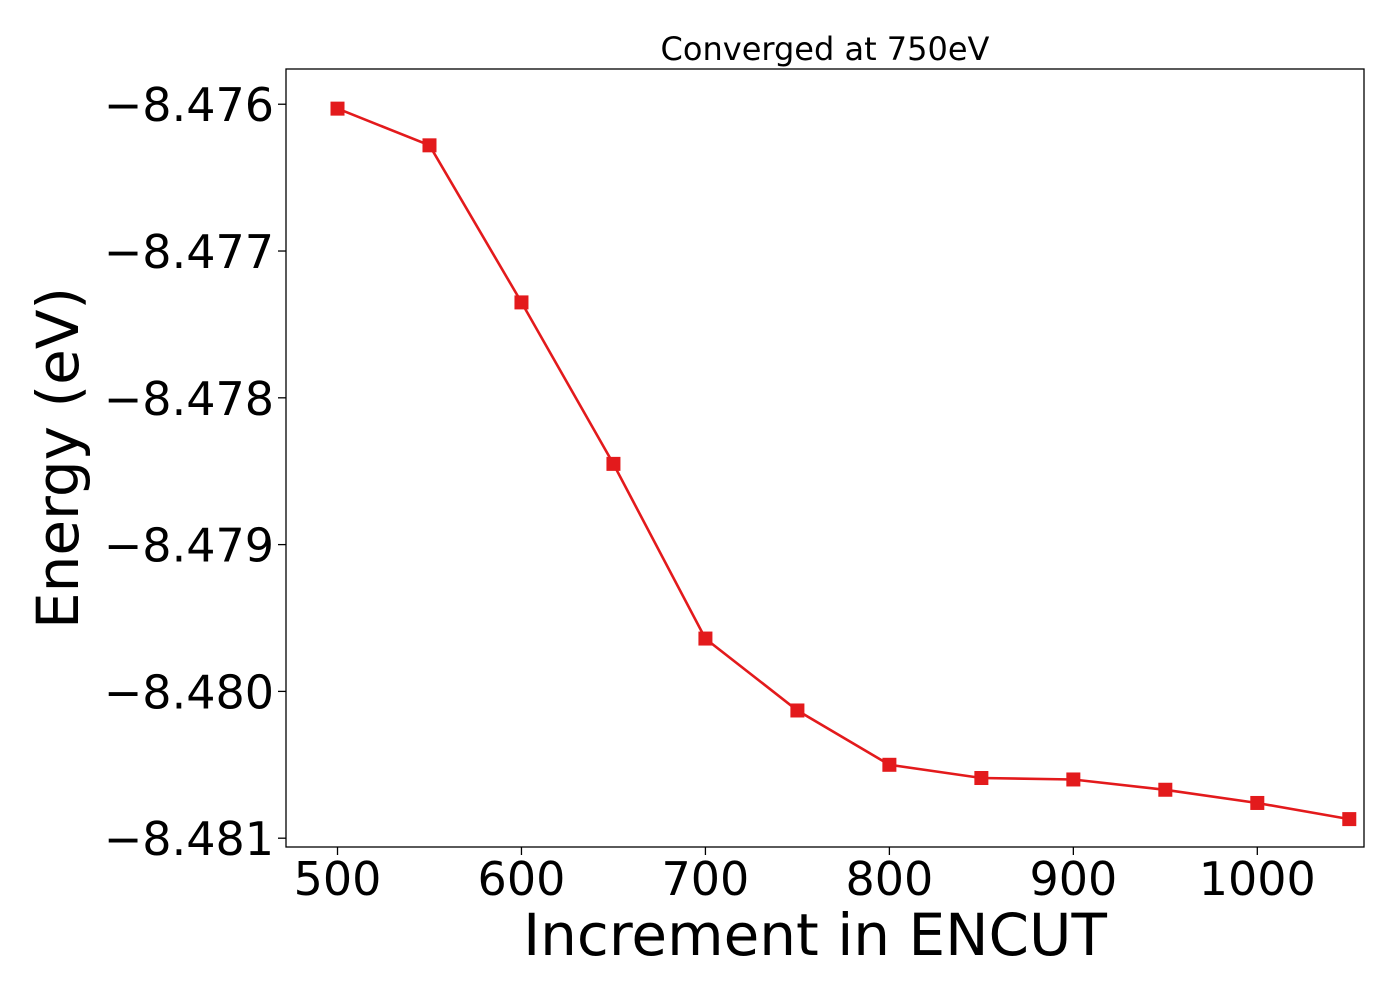 This screenshot has width=1400, height=1000. Describe the element at coordinates (189, 252) in the screenshot. I see `y-tick-label: −8.477` at that location.